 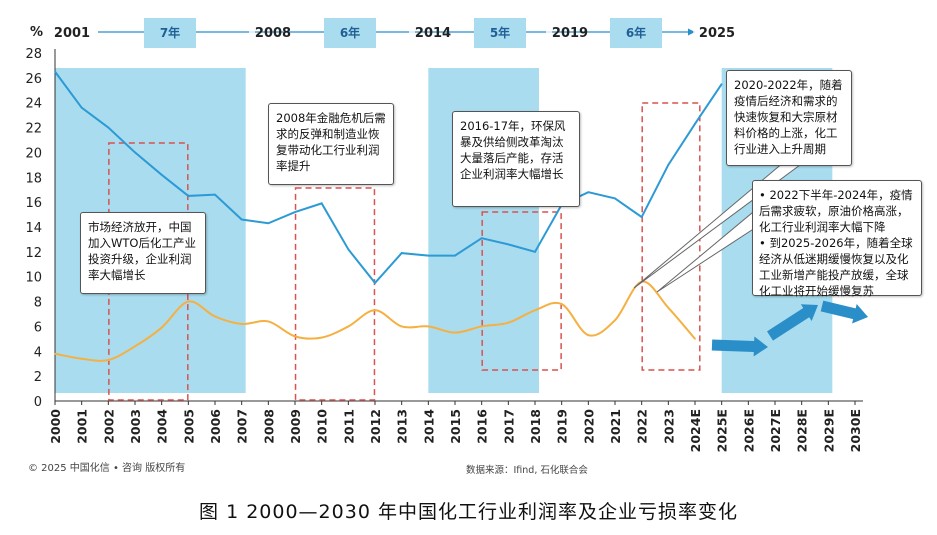 What do you see at coordinates (428, 426) in the screenshot?
I see `x-tick-label: 2014` at bounding box center [428, 426].